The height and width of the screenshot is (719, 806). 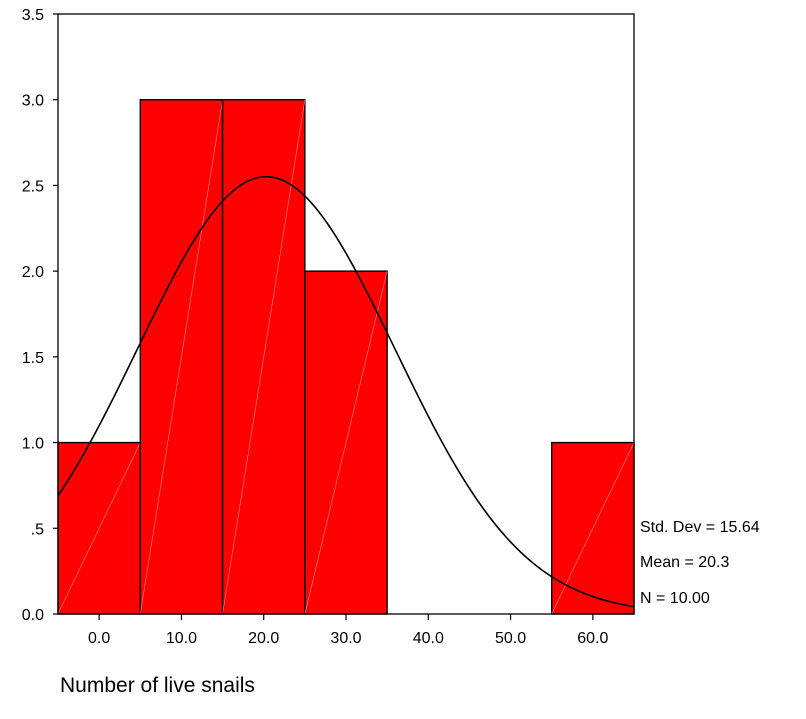 What do you see at coordinates (157, 685) in the screenshot?
I see `x-axis-title: Number of live snails` at bounding box center [157, 685].